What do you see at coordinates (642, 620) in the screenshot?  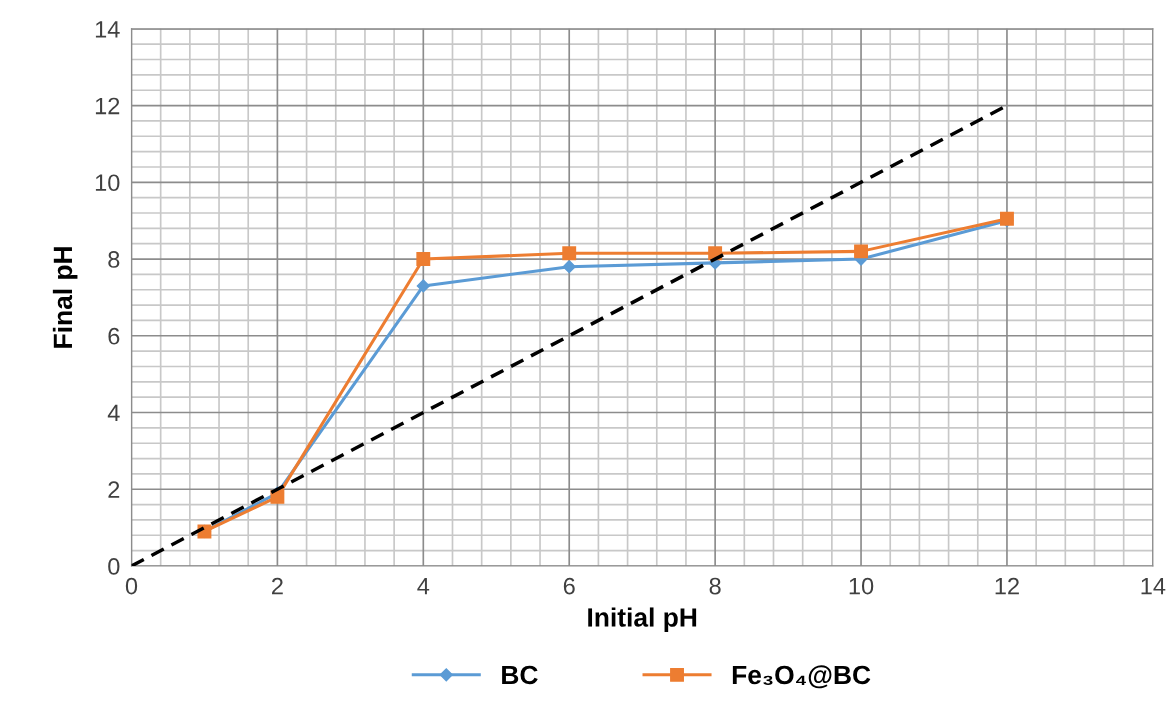 I see `x-axis-title: Initial pH` at bounding box center [642, 620].